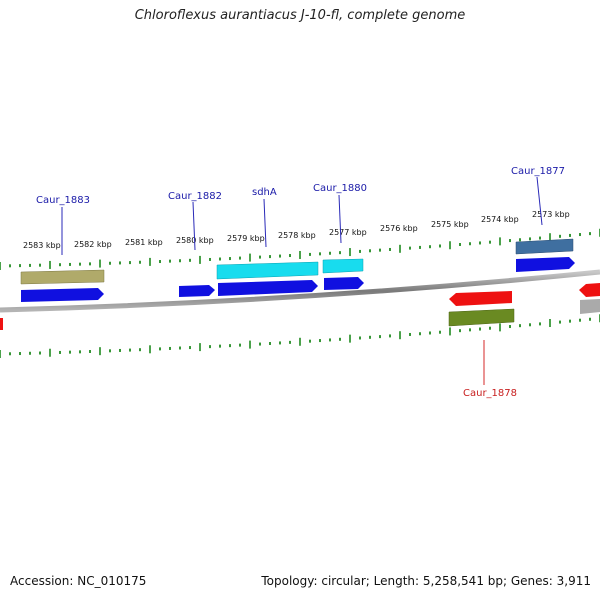  What do you see at coordinates (246, 238) in the screenshot?
I see `scale-label: 2579 kbp` at bounding box center [246, 238].